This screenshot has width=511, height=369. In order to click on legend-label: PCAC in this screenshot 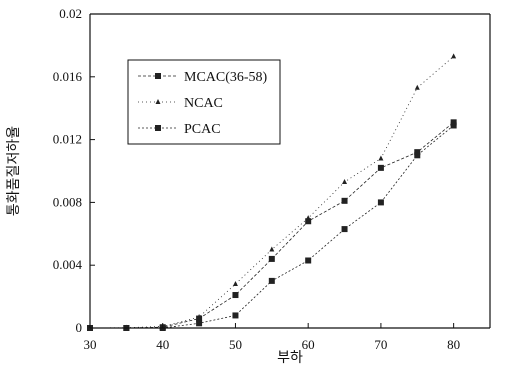, I will do `click(202, 129)`.